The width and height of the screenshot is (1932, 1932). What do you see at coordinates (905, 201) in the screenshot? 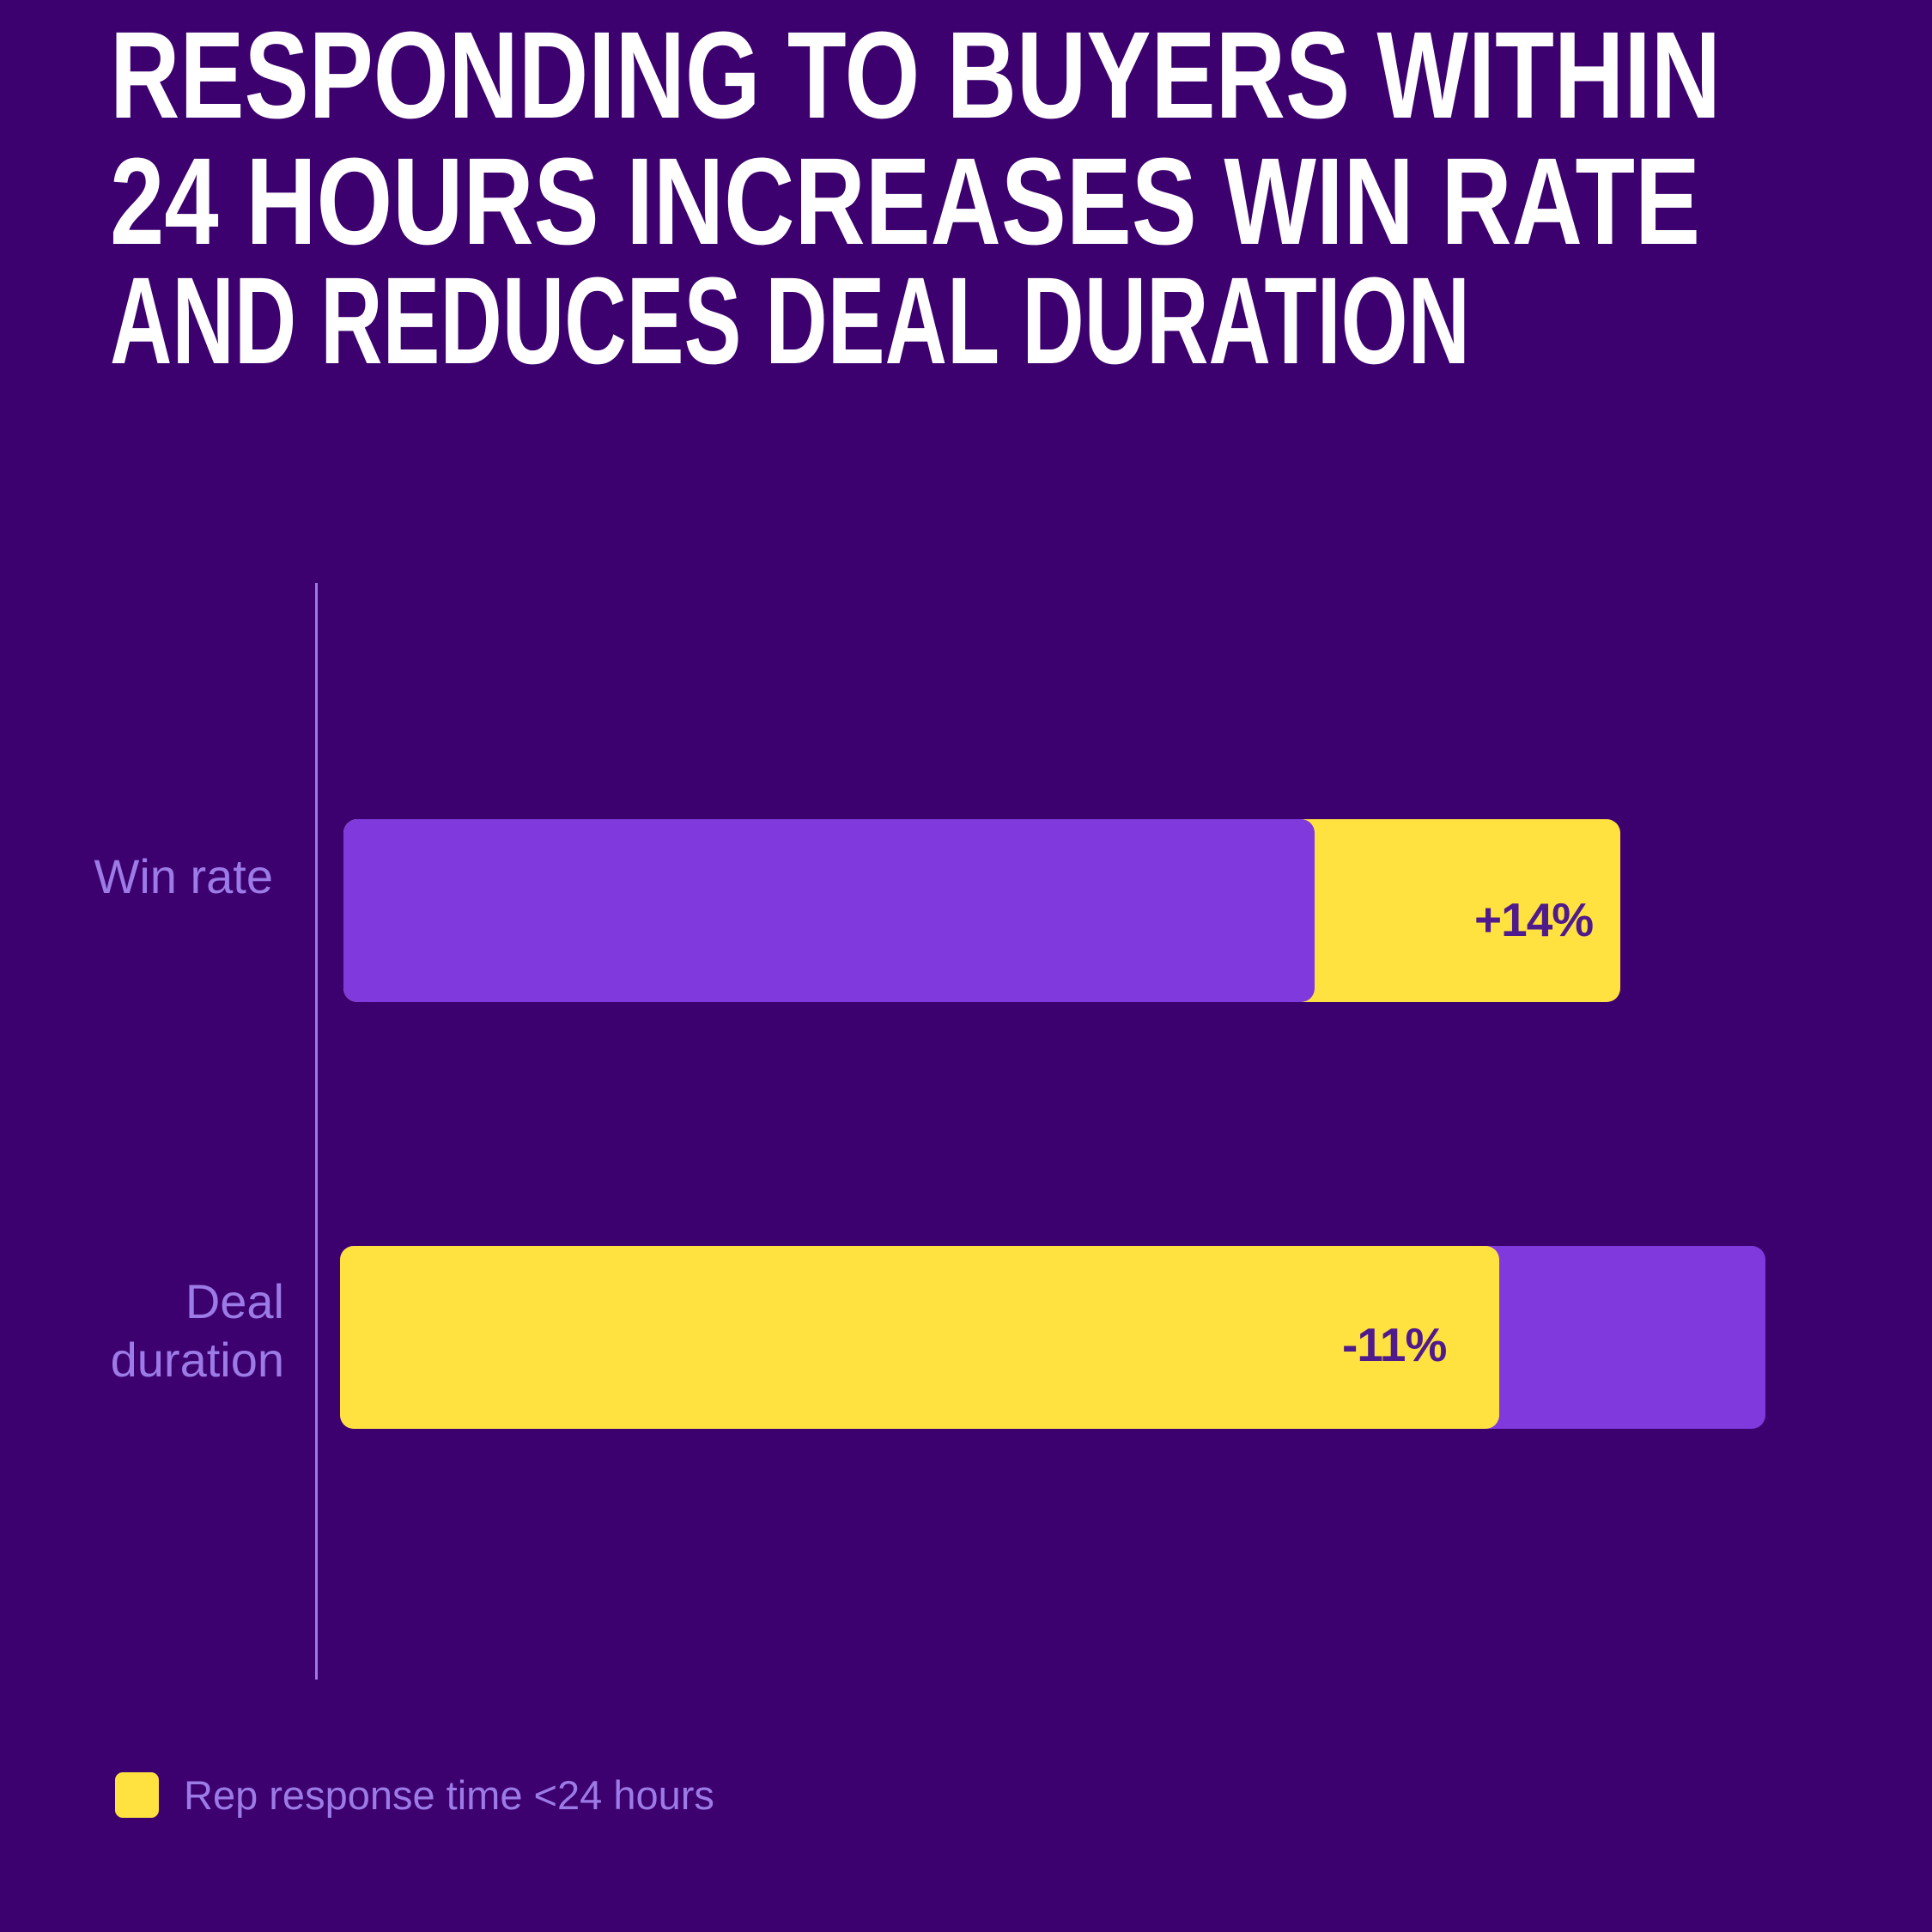
I see `chart-title-line-2: 24 HOURS INCREASES WIN RATE` at bounding box center [905, 201].